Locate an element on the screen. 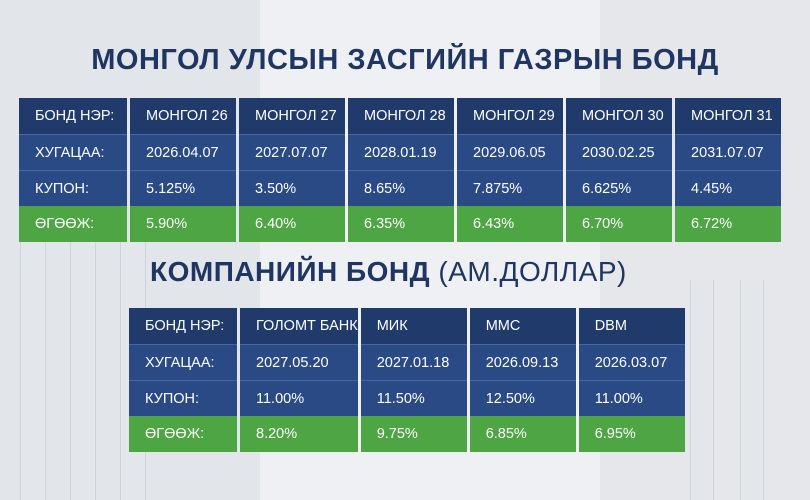 The width and height of the screenshot is (810, 500). bond-name-row: БОНД НЭР: ГОЛОМТ БАНК МИК ММС DBM is located at coordinates (407, 326).